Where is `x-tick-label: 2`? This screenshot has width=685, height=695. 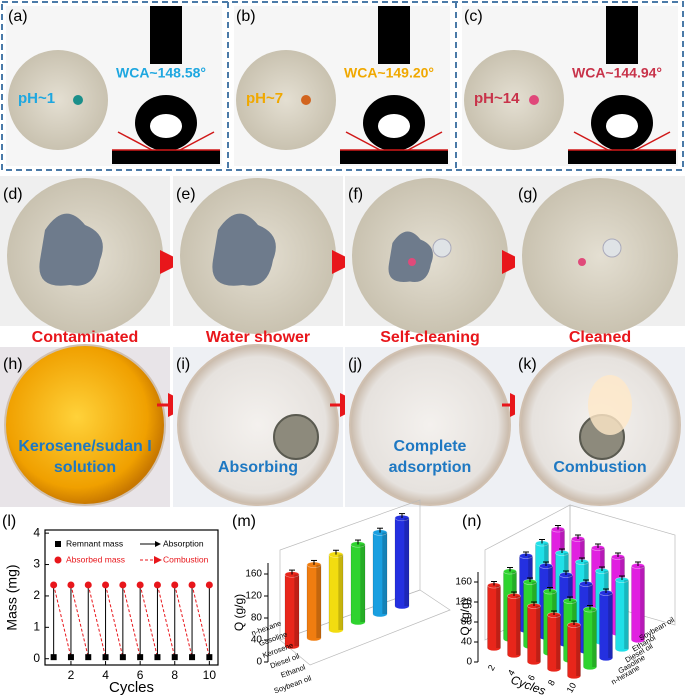 x-tick-label: 2 is located at coordinates (491, 667).